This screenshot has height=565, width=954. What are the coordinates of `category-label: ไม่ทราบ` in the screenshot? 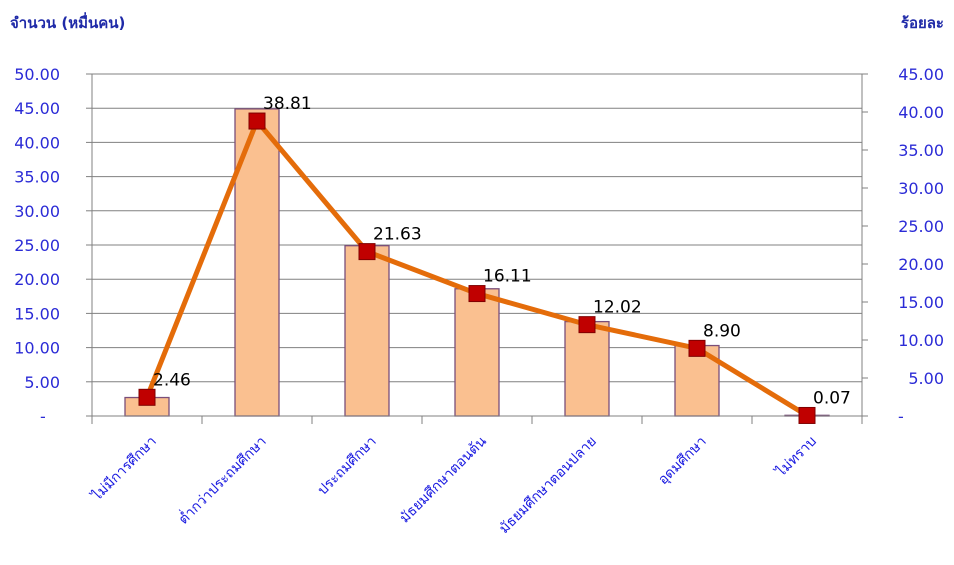 It's located at (796, 457).